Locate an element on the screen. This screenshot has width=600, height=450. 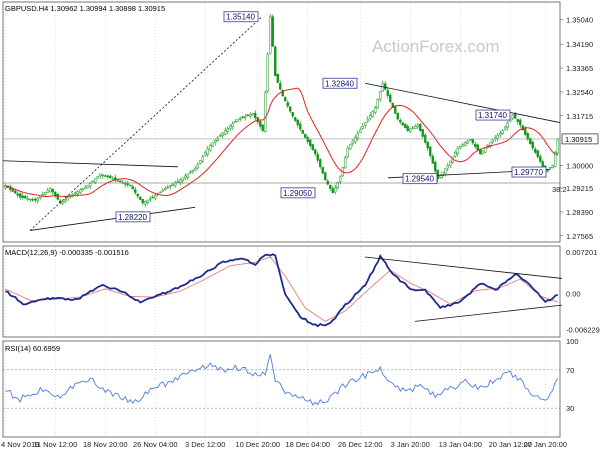
price-annotation-box is located at coordinates (529, 172).